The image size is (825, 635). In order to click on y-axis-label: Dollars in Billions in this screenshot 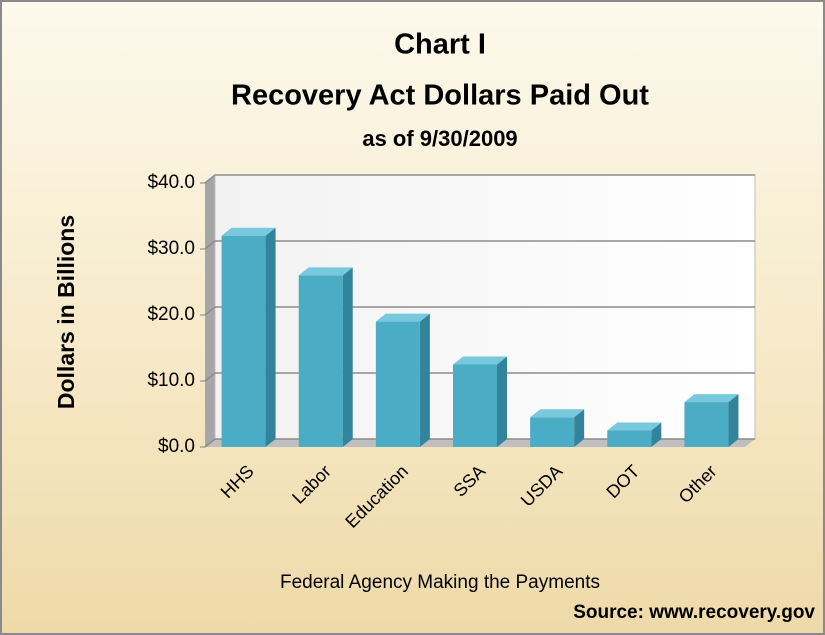, I will do `click(66, 312)`.